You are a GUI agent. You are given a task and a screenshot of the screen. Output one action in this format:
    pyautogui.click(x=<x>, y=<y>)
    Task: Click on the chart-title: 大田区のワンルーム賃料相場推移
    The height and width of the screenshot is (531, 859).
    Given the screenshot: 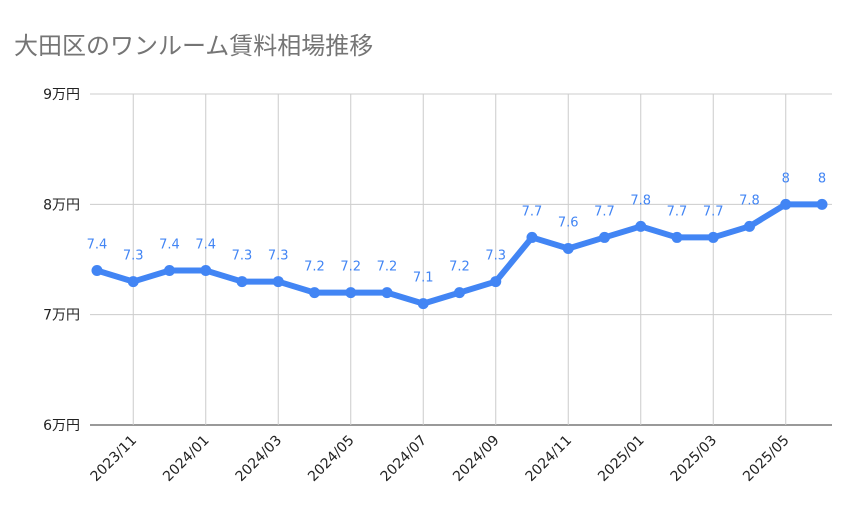 What is the action you would take?
    pyautogui.click(x=193, y=46)
    